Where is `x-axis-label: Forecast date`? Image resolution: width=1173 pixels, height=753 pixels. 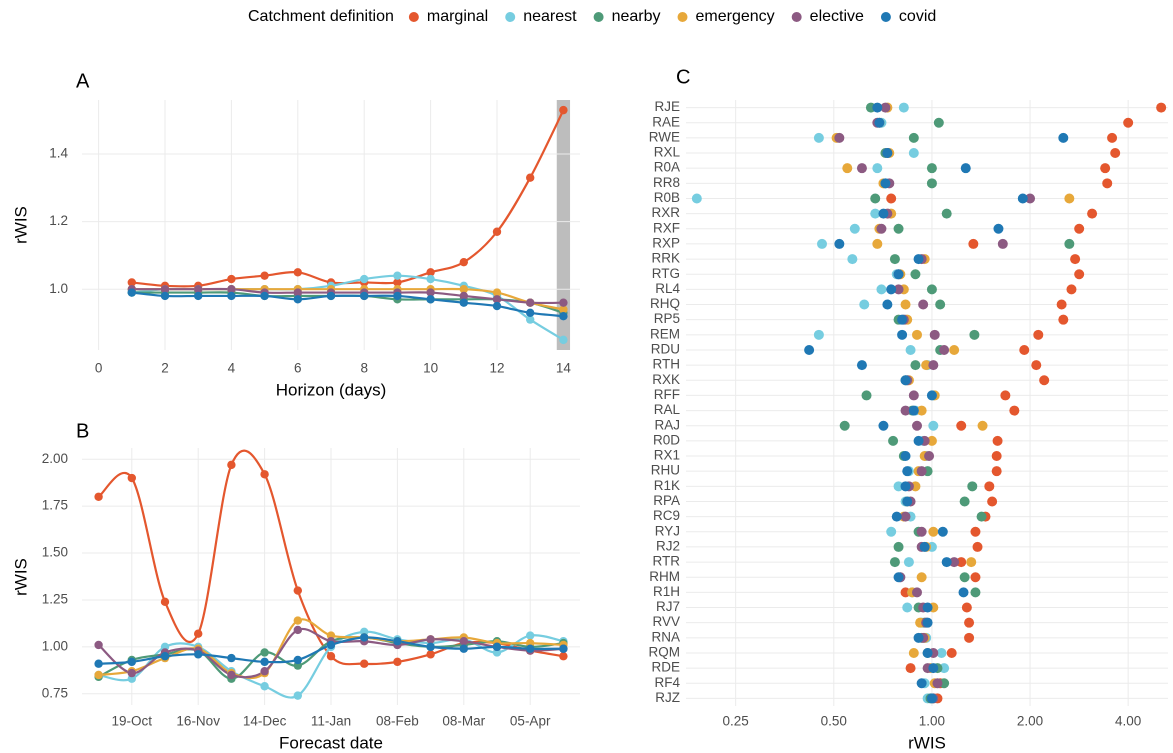 x-axis-label: Forecast date is located at coordinates (331, 742).